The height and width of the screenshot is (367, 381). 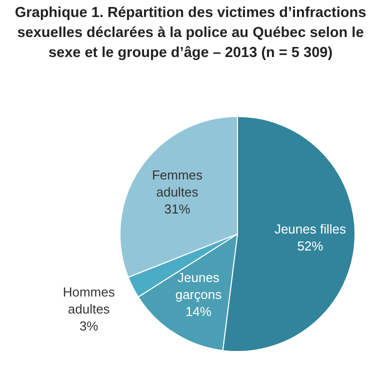 What do you see at coordinates (178, 184) in the screenshot?
I see `slice-label: Femmes adultes` at bounding box center [178, 184].